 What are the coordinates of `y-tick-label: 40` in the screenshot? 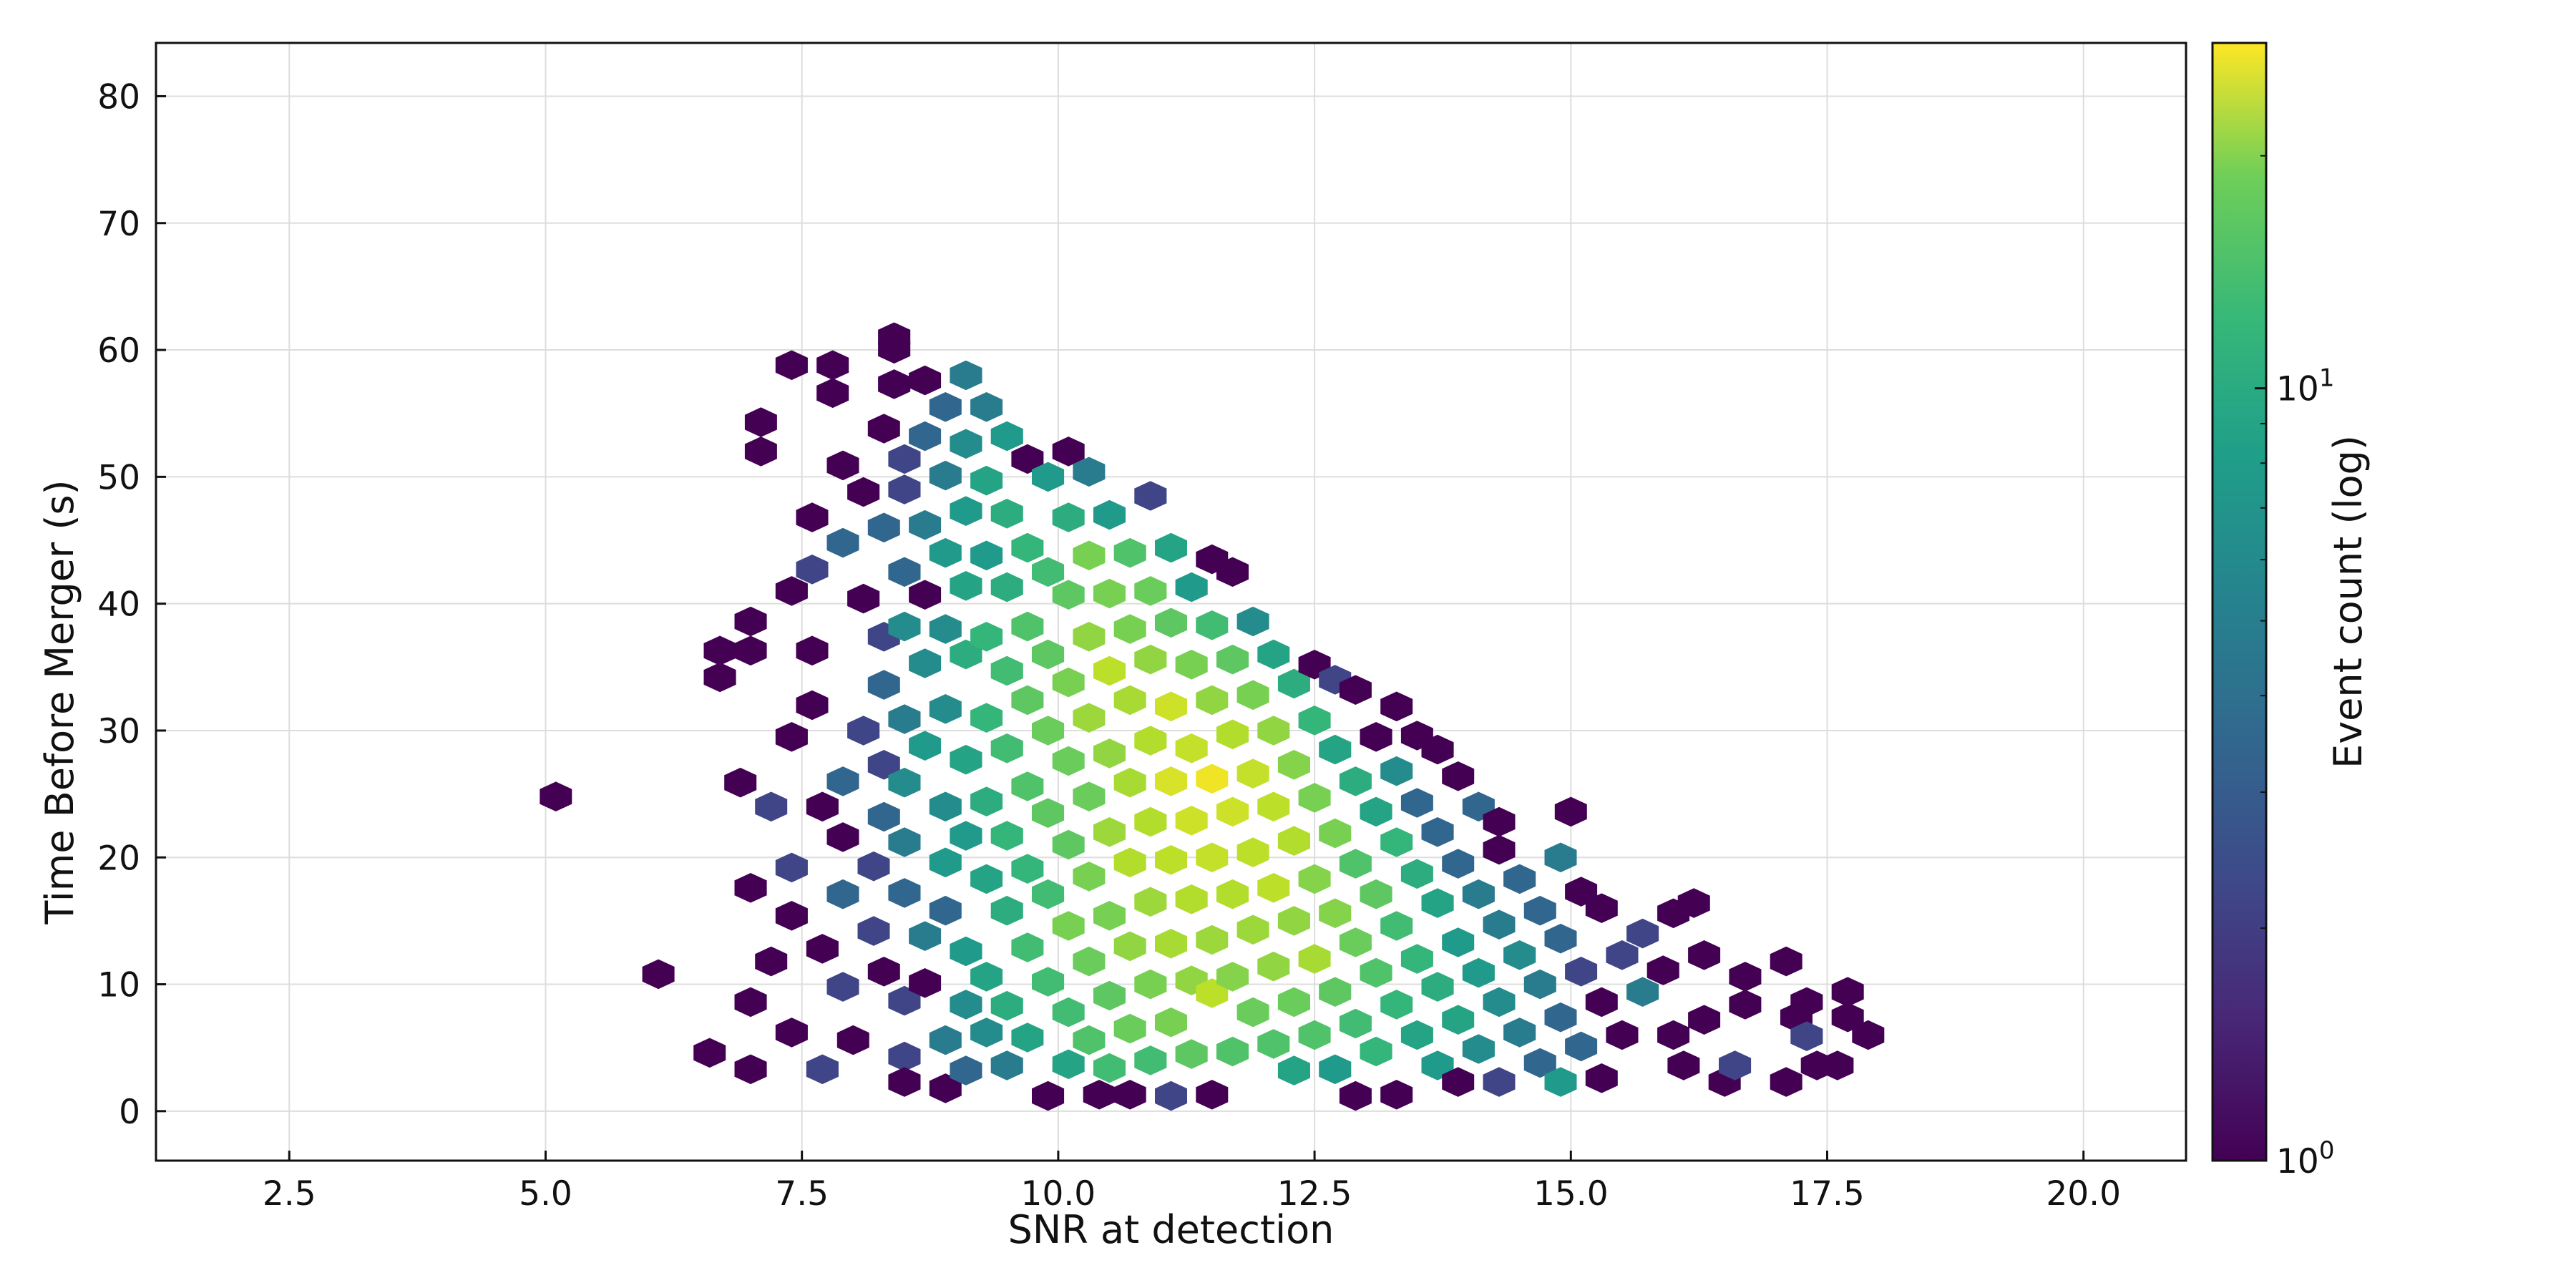 It's located at (118, 605).